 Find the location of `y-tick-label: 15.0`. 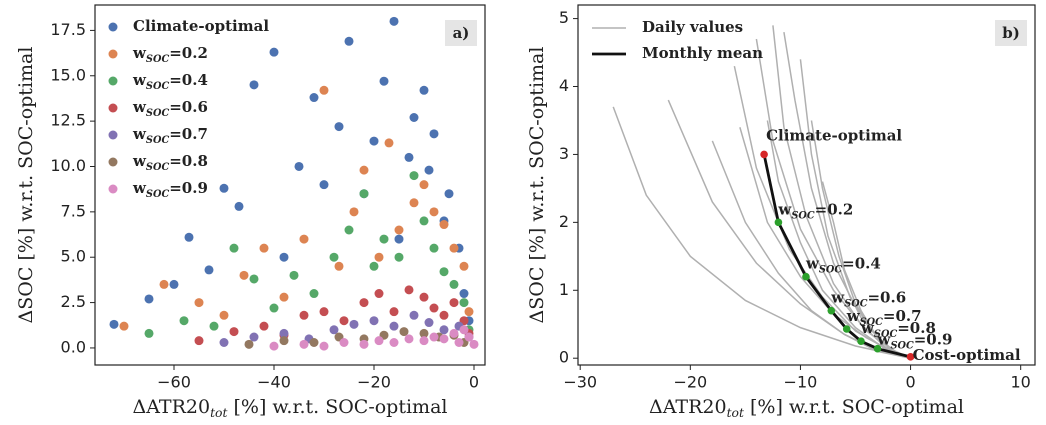

y-tick-label: 15.0 is located at coordinates (68, 74).